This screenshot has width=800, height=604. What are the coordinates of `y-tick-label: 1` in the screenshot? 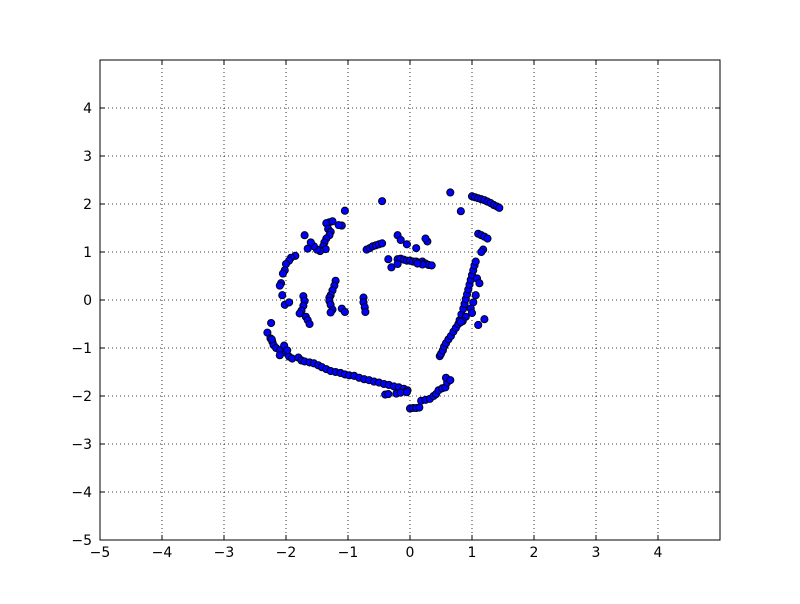 It's located at (87, 253).